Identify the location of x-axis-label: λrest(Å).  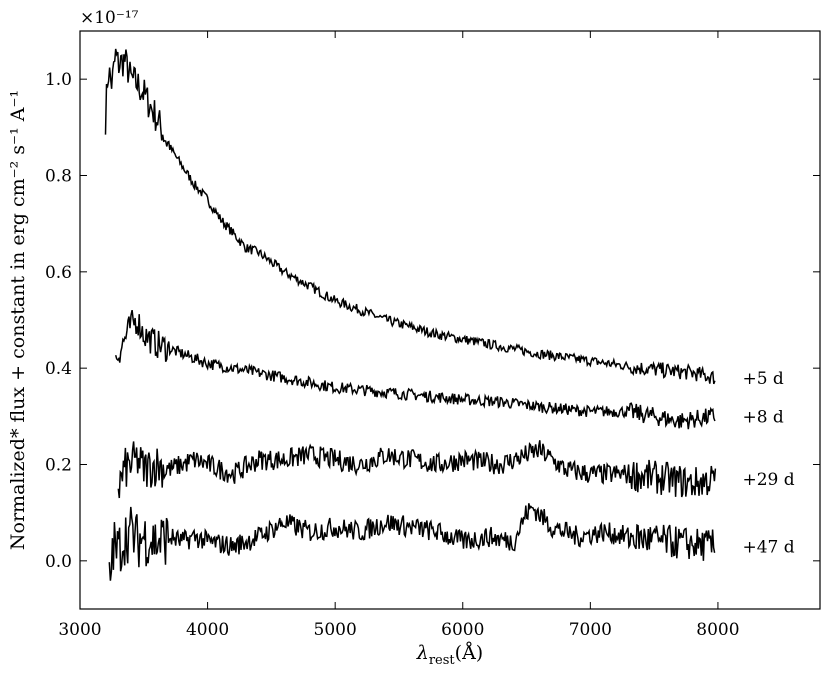
(449, 655).